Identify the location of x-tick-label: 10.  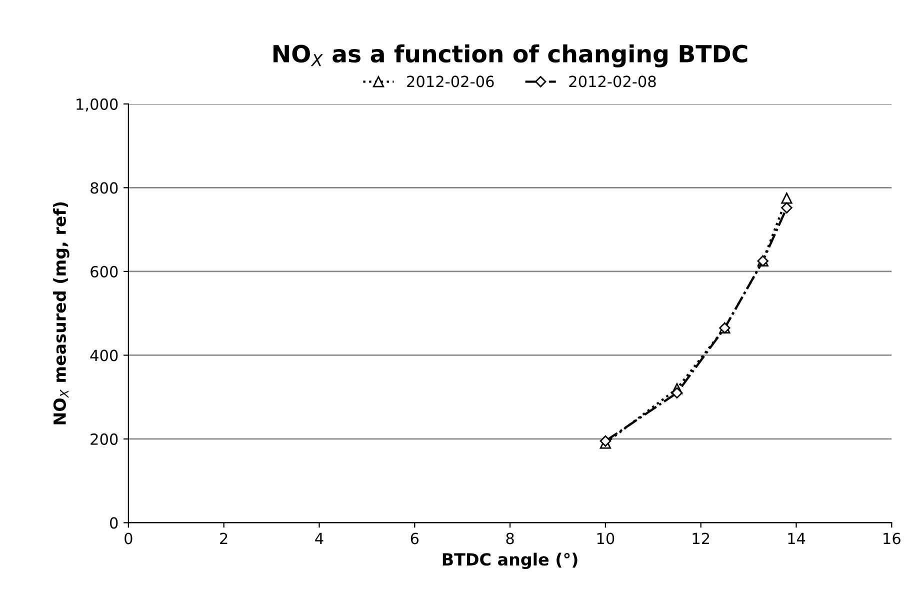
(605, 538).